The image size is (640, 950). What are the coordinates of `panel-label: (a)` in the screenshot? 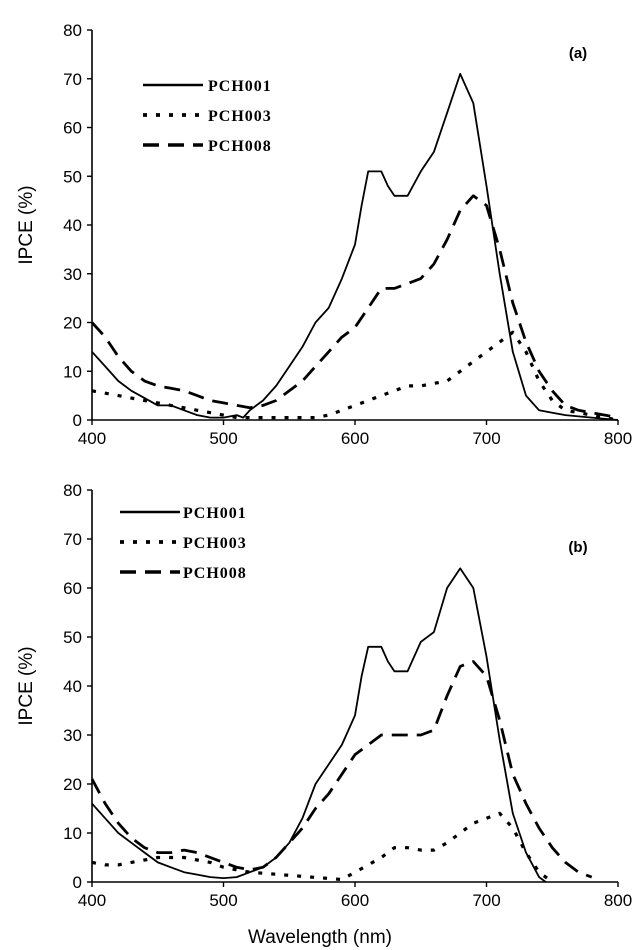 It's located at (578, 53).